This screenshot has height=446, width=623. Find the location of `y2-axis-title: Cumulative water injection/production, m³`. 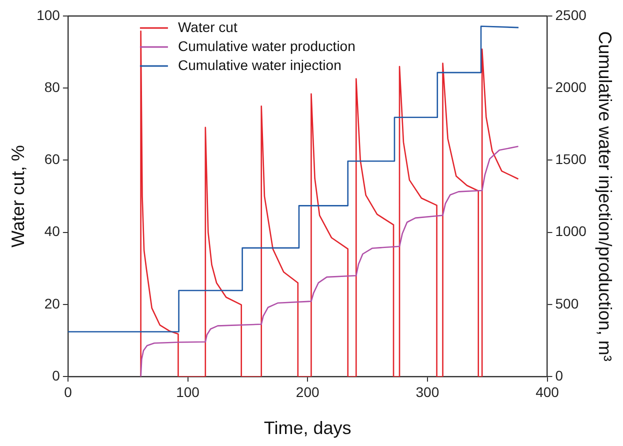

y2-axis-title: Cumulative water injection/production, m³ is located at coordinates (605, 196).